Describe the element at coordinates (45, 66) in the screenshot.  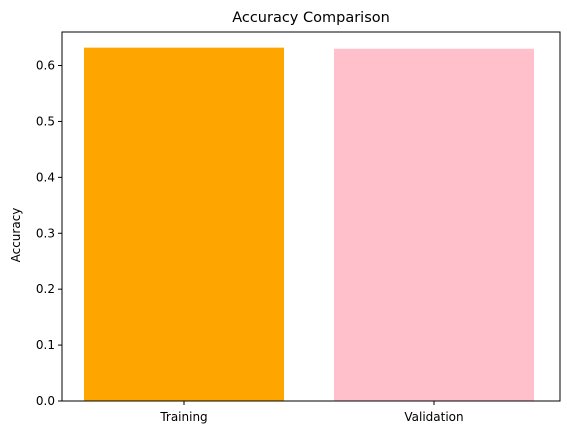
I see `y-tick-label: 0.6` at that location.